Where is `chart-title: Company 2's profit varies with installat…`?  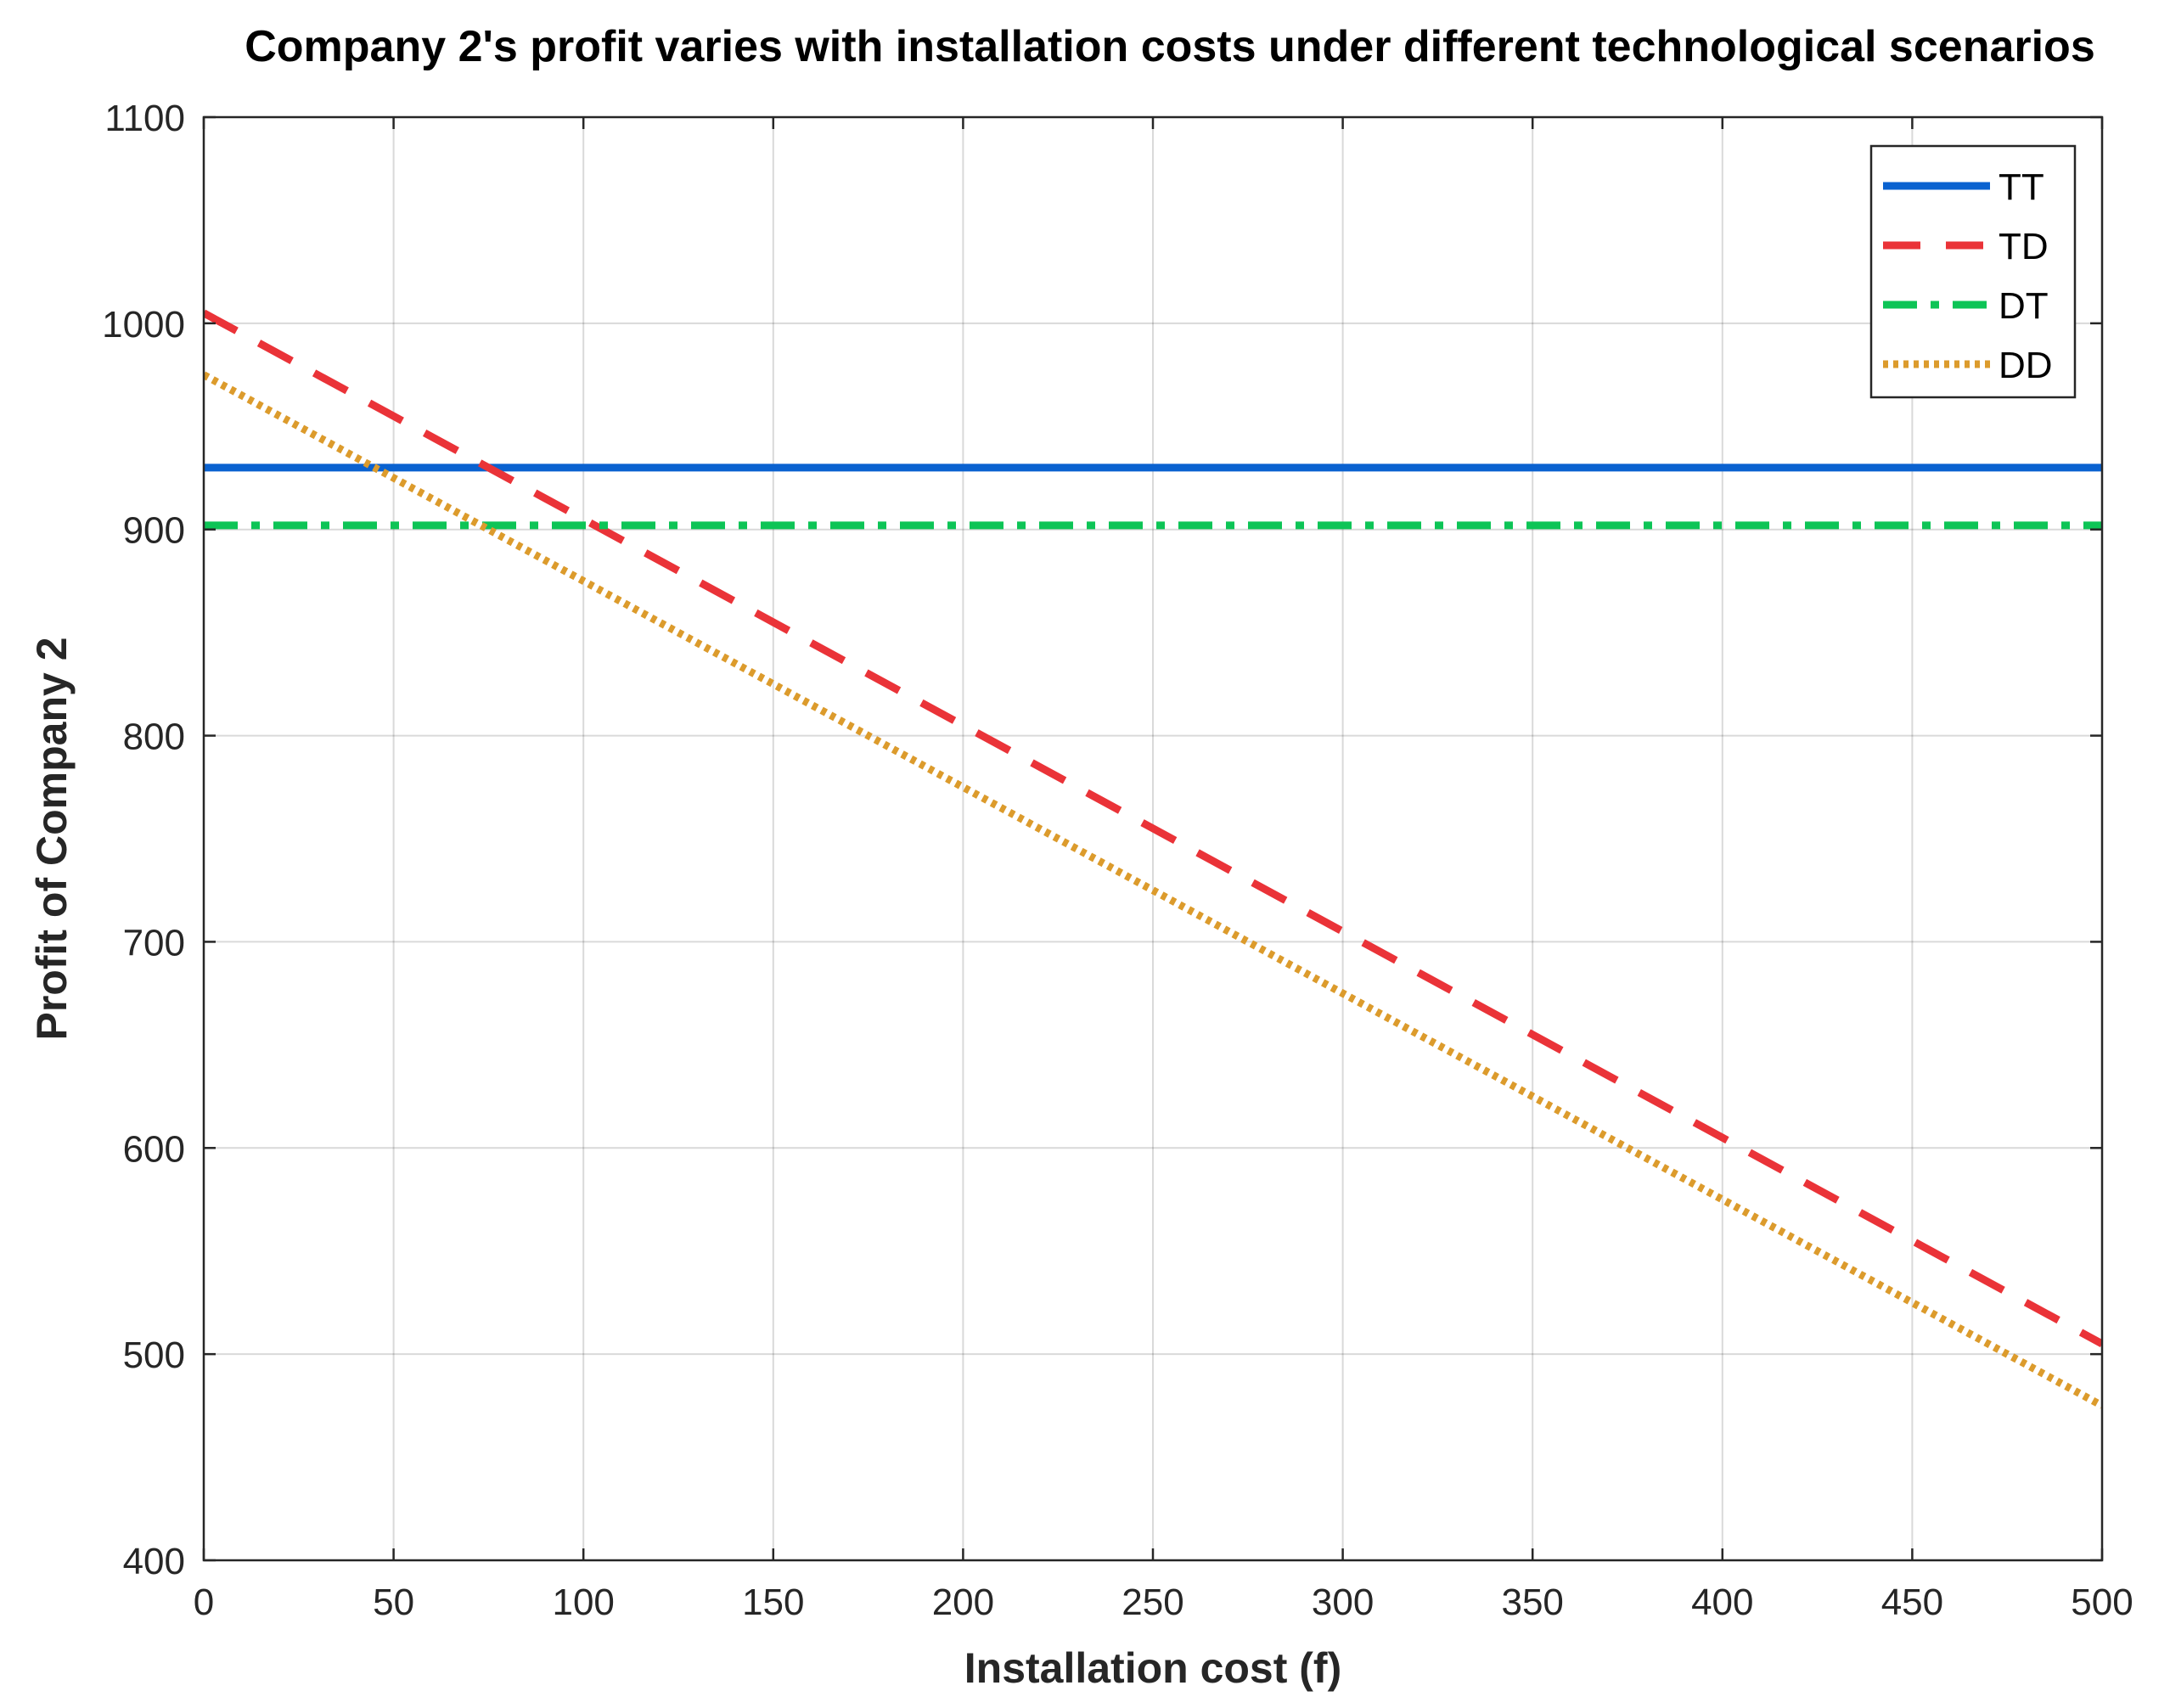
chart-title: Company 2's profit varies with installat… is located at coordinates (1170, 46).